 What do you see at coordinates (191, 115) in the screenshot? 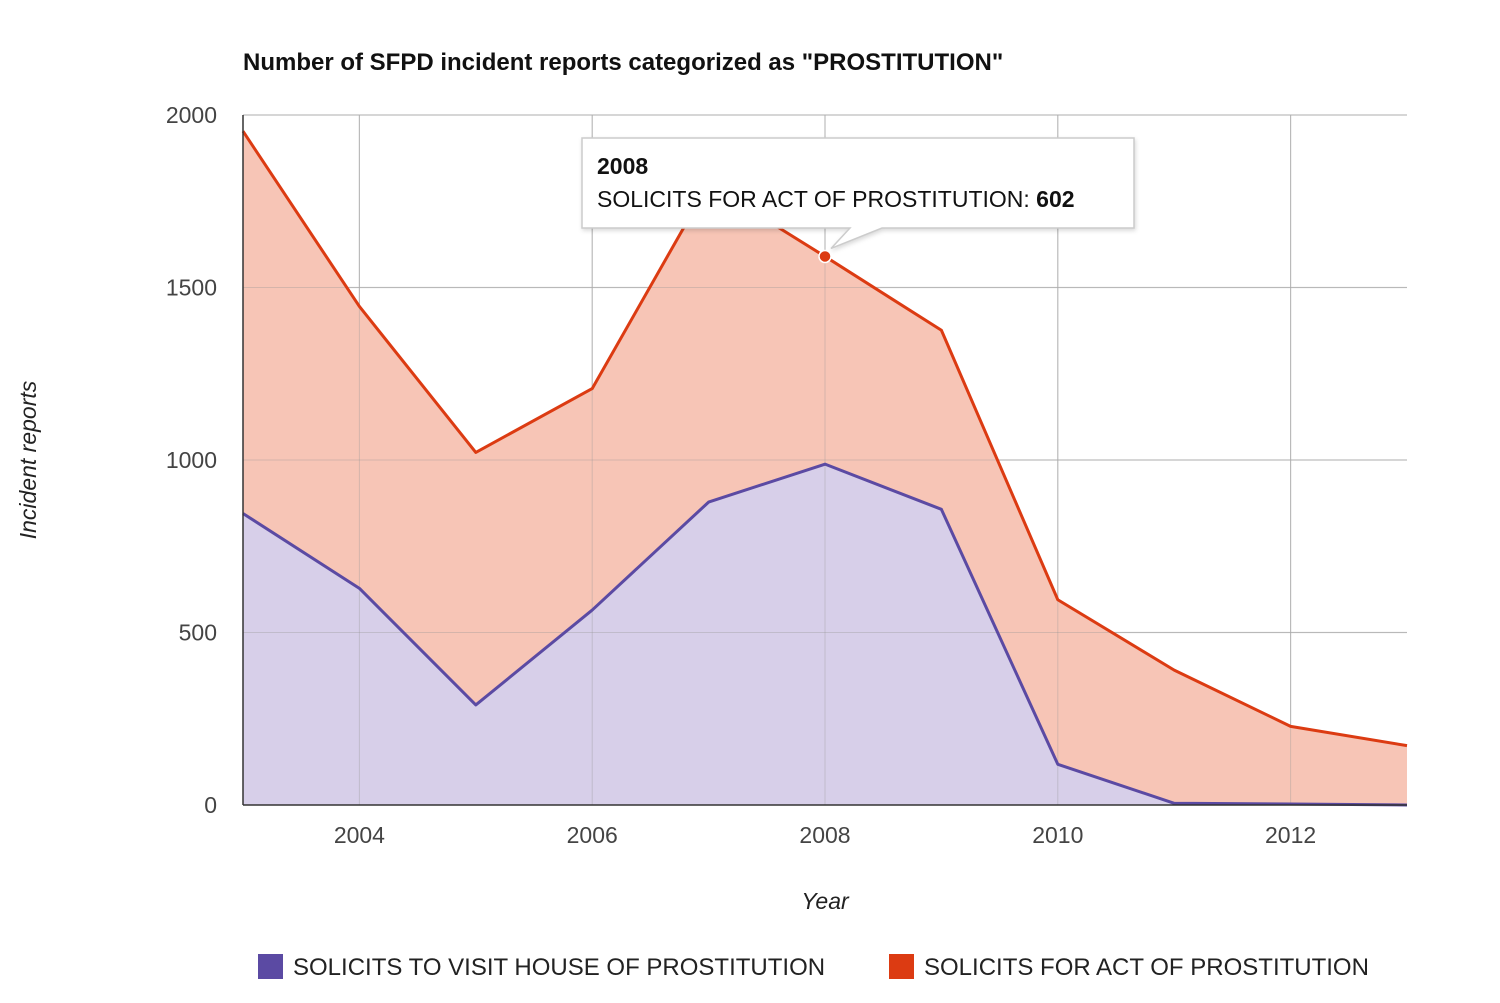
I see `y-tick-label: 2000` at bounding box center [191, 115].